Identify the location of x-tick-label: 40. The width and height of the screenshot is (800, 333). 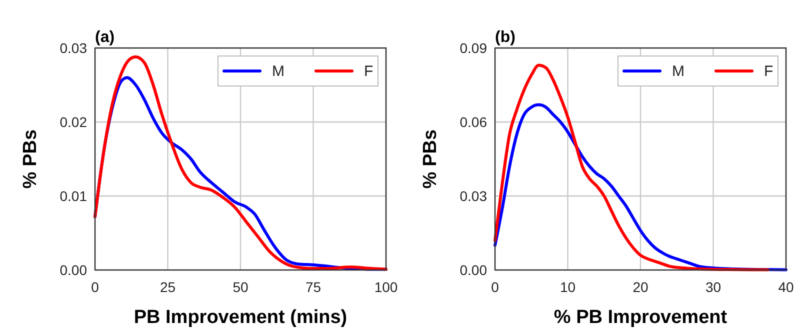
(786, 287).